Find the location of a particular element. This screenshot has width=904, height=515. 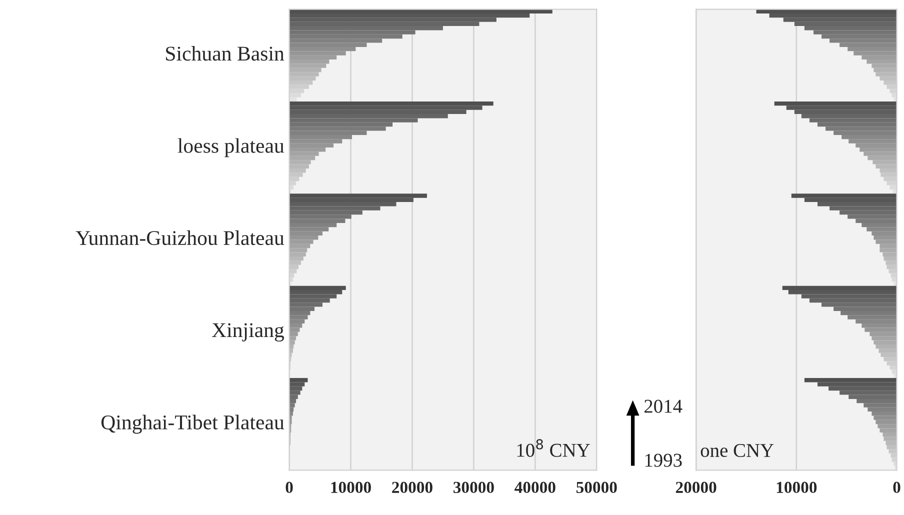

x-tick-label: 50000 is located at coordinates (596, 488).